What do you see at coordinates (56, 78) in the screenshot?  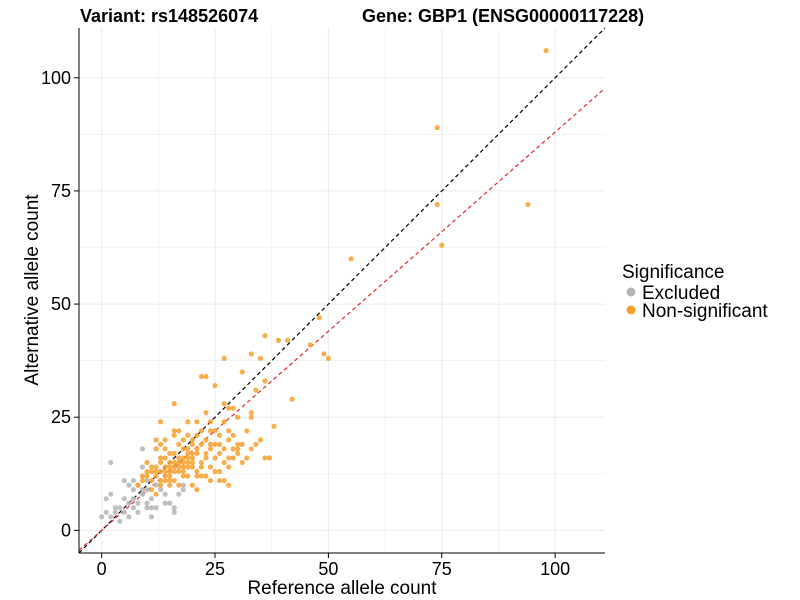 I see `y-tick-label: 100` at bounding box center [56, 78].